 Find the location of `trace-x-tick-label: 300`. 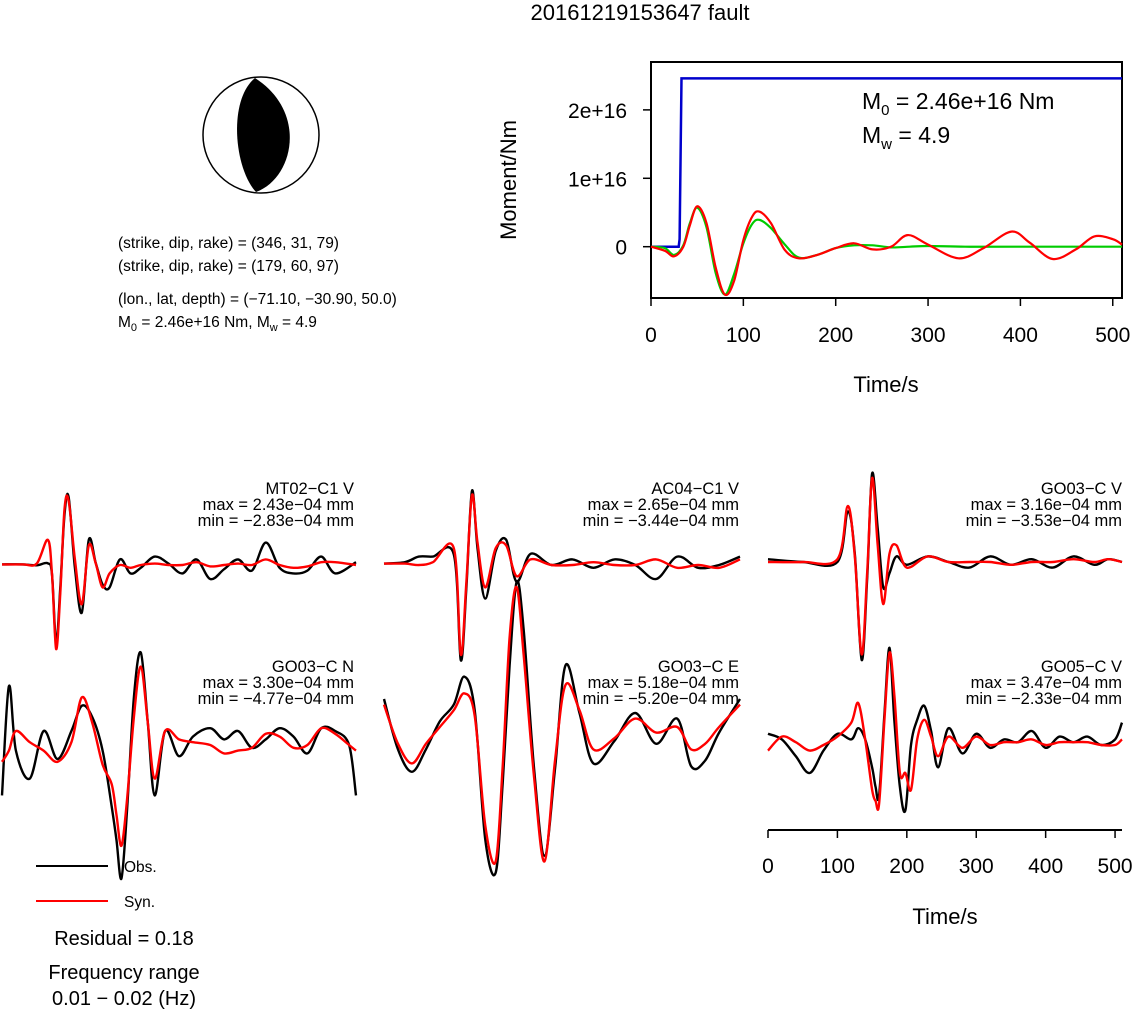

trace-x-tick-label: 300 is located at coordinates (976, 866).